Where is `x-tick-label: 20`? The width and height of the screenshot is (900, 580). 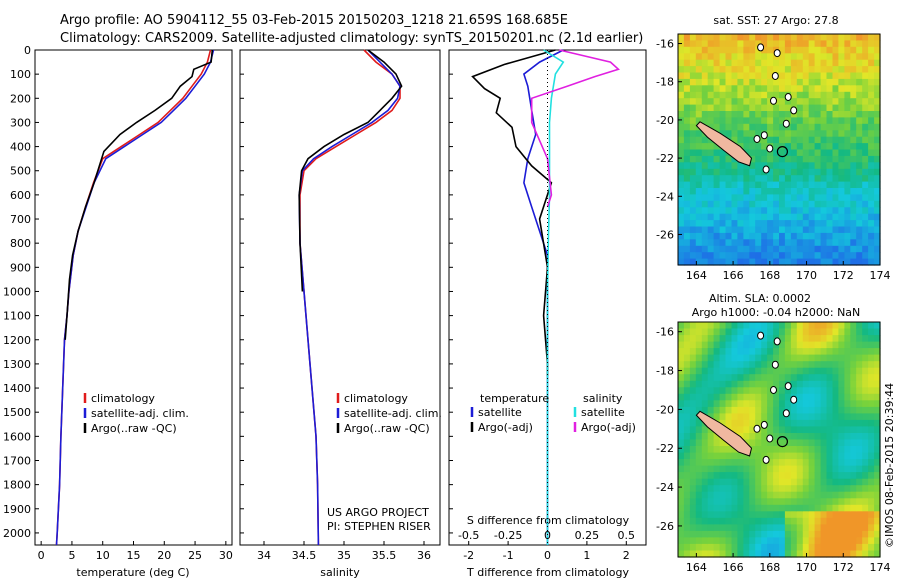 x-tick-label: 20 is located at coordinates (164, 555).